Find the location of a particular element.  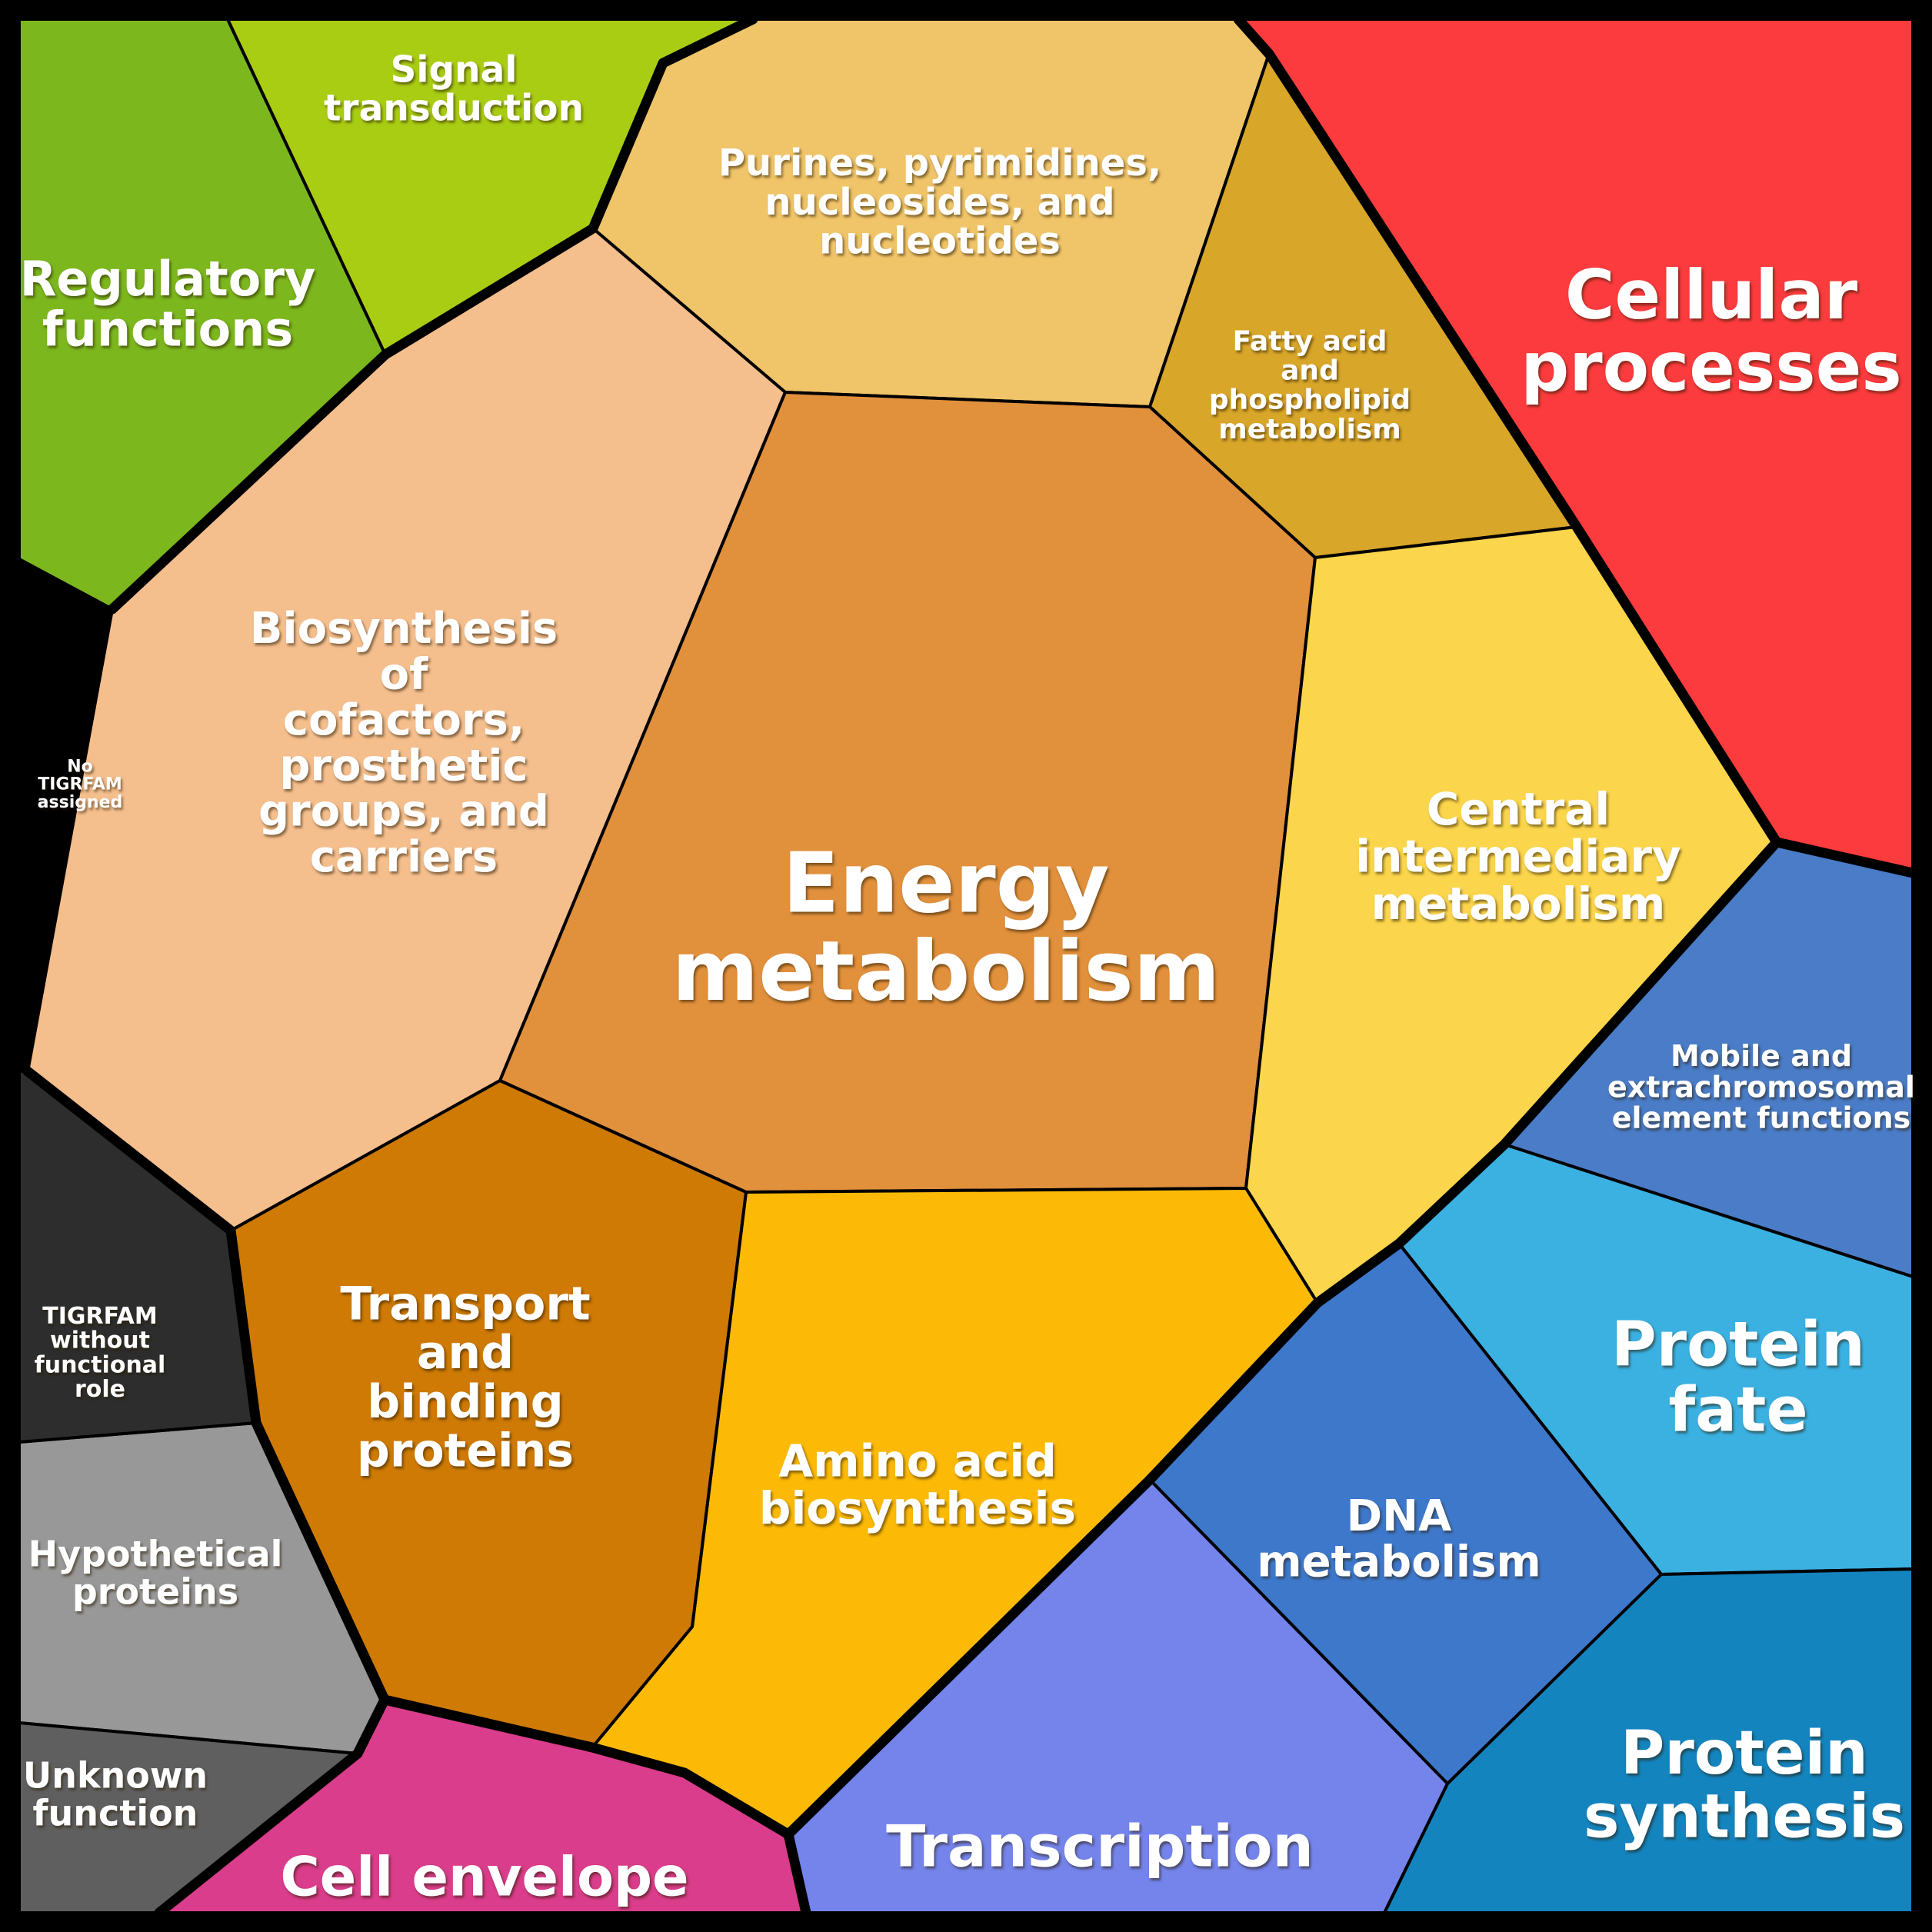

region-label-regulatory-functions: Regulatory functions is located at coordinates (168, 304).